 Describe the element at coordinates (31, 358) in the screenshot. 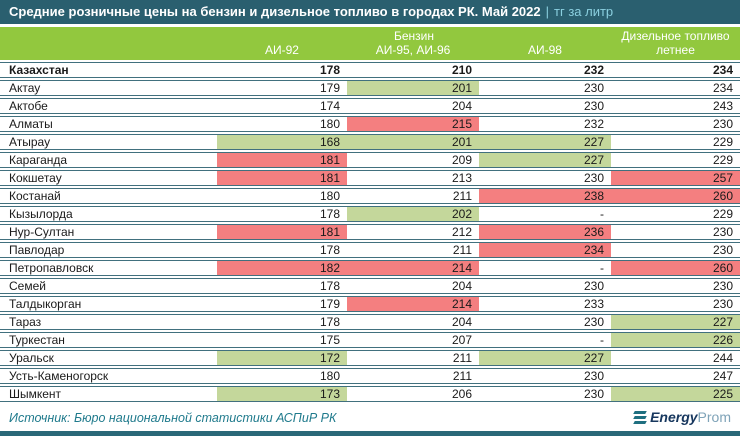

I see `city-name-cell: Уральск` at that location.